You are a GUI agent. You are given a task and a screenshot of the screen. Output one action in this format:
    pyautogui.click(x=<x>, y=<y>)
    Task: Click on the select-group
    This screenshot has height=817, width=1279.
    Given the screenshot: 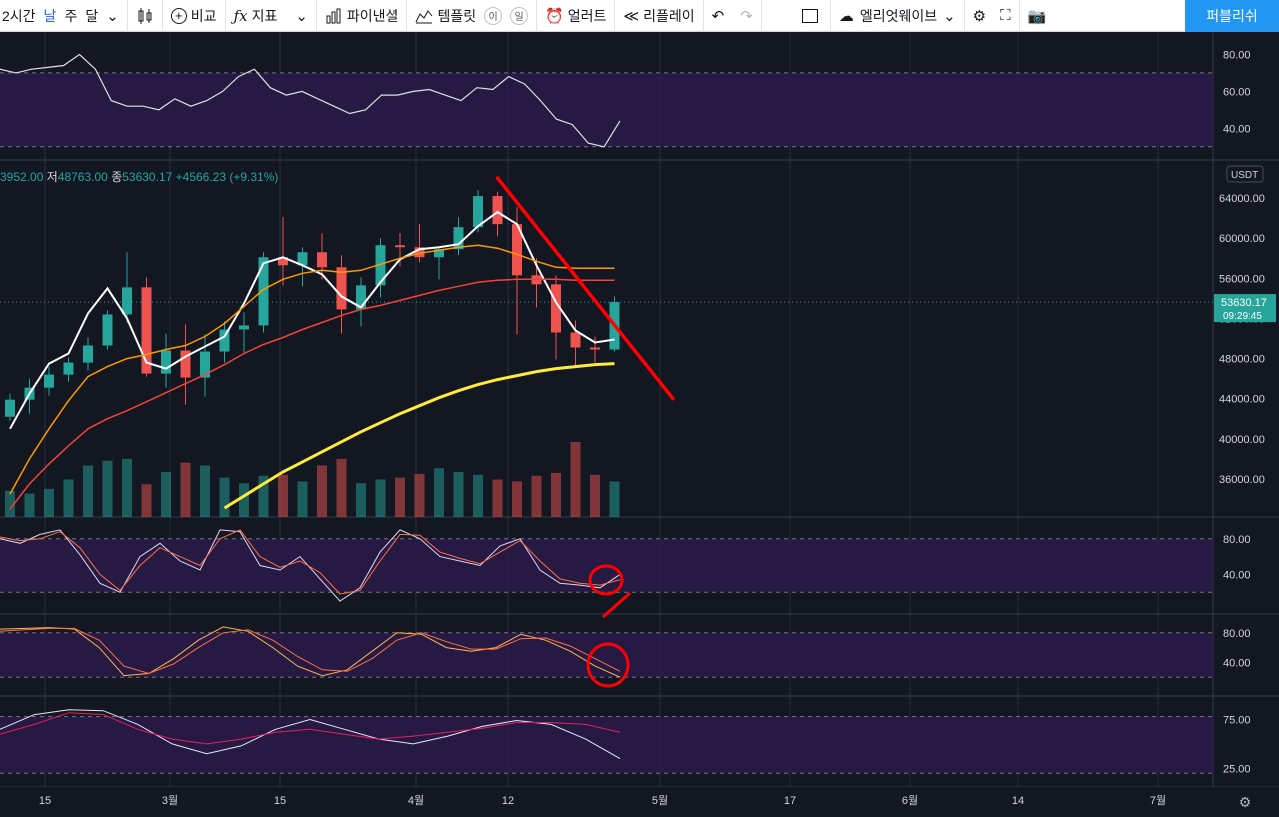 What is the action you would take?
    pyautogui.click(x=810, y=16)
    